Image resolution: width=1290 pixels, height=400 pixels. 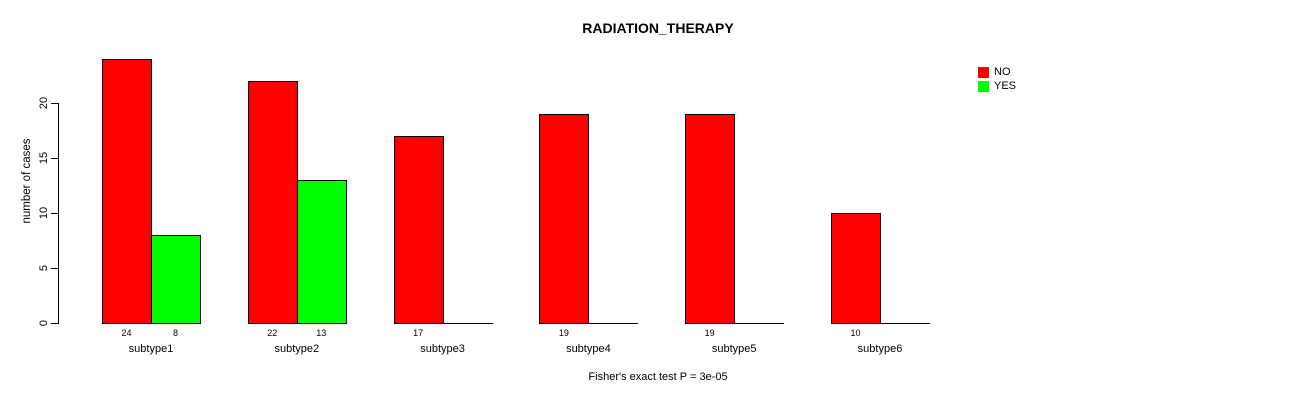 What do you see at coordinates (710, 219) in the screenshot?
I see `bar-no-subtype5` at bounding box center [710, 219].